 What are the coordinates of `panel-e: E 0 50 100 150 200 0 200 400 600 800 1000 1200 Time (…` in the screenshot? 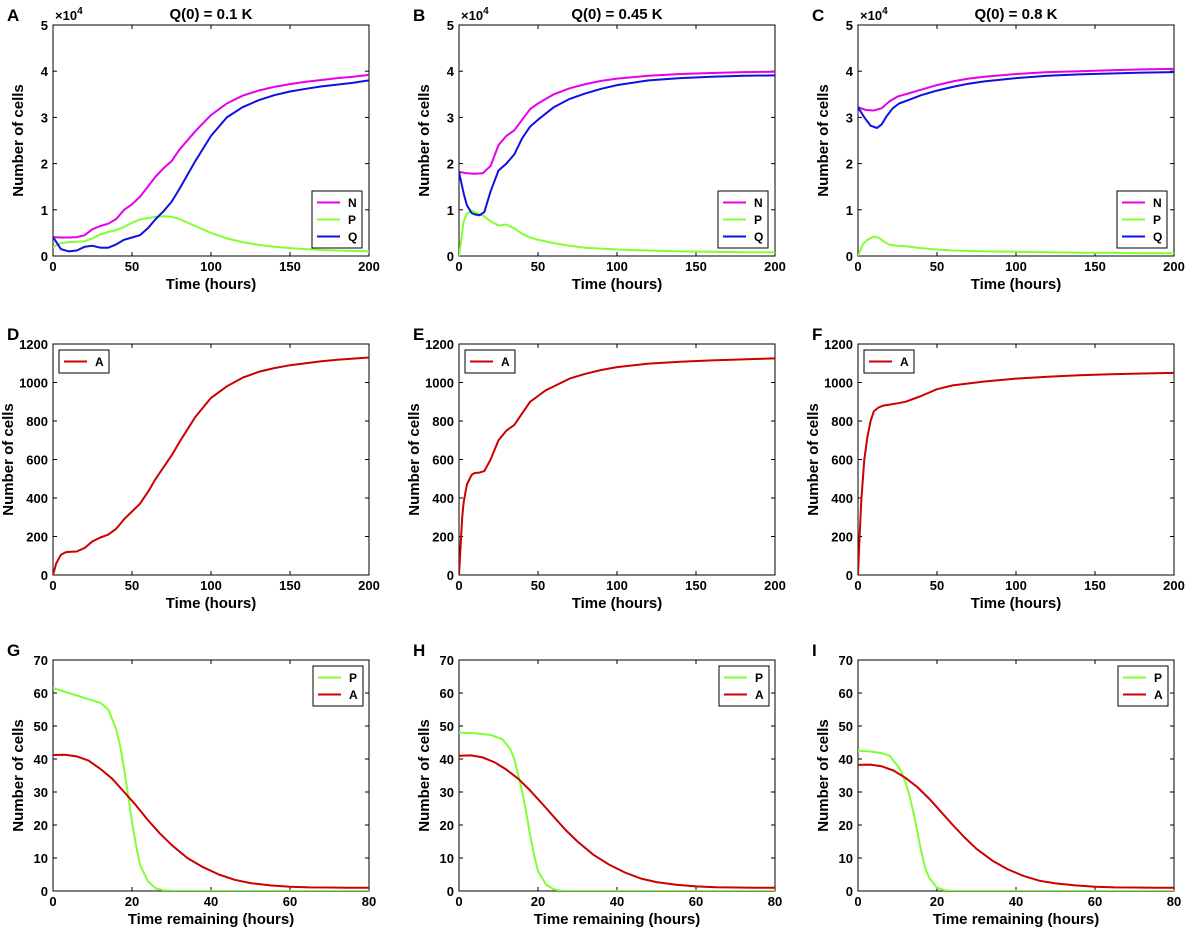 It's located at (596, 468).